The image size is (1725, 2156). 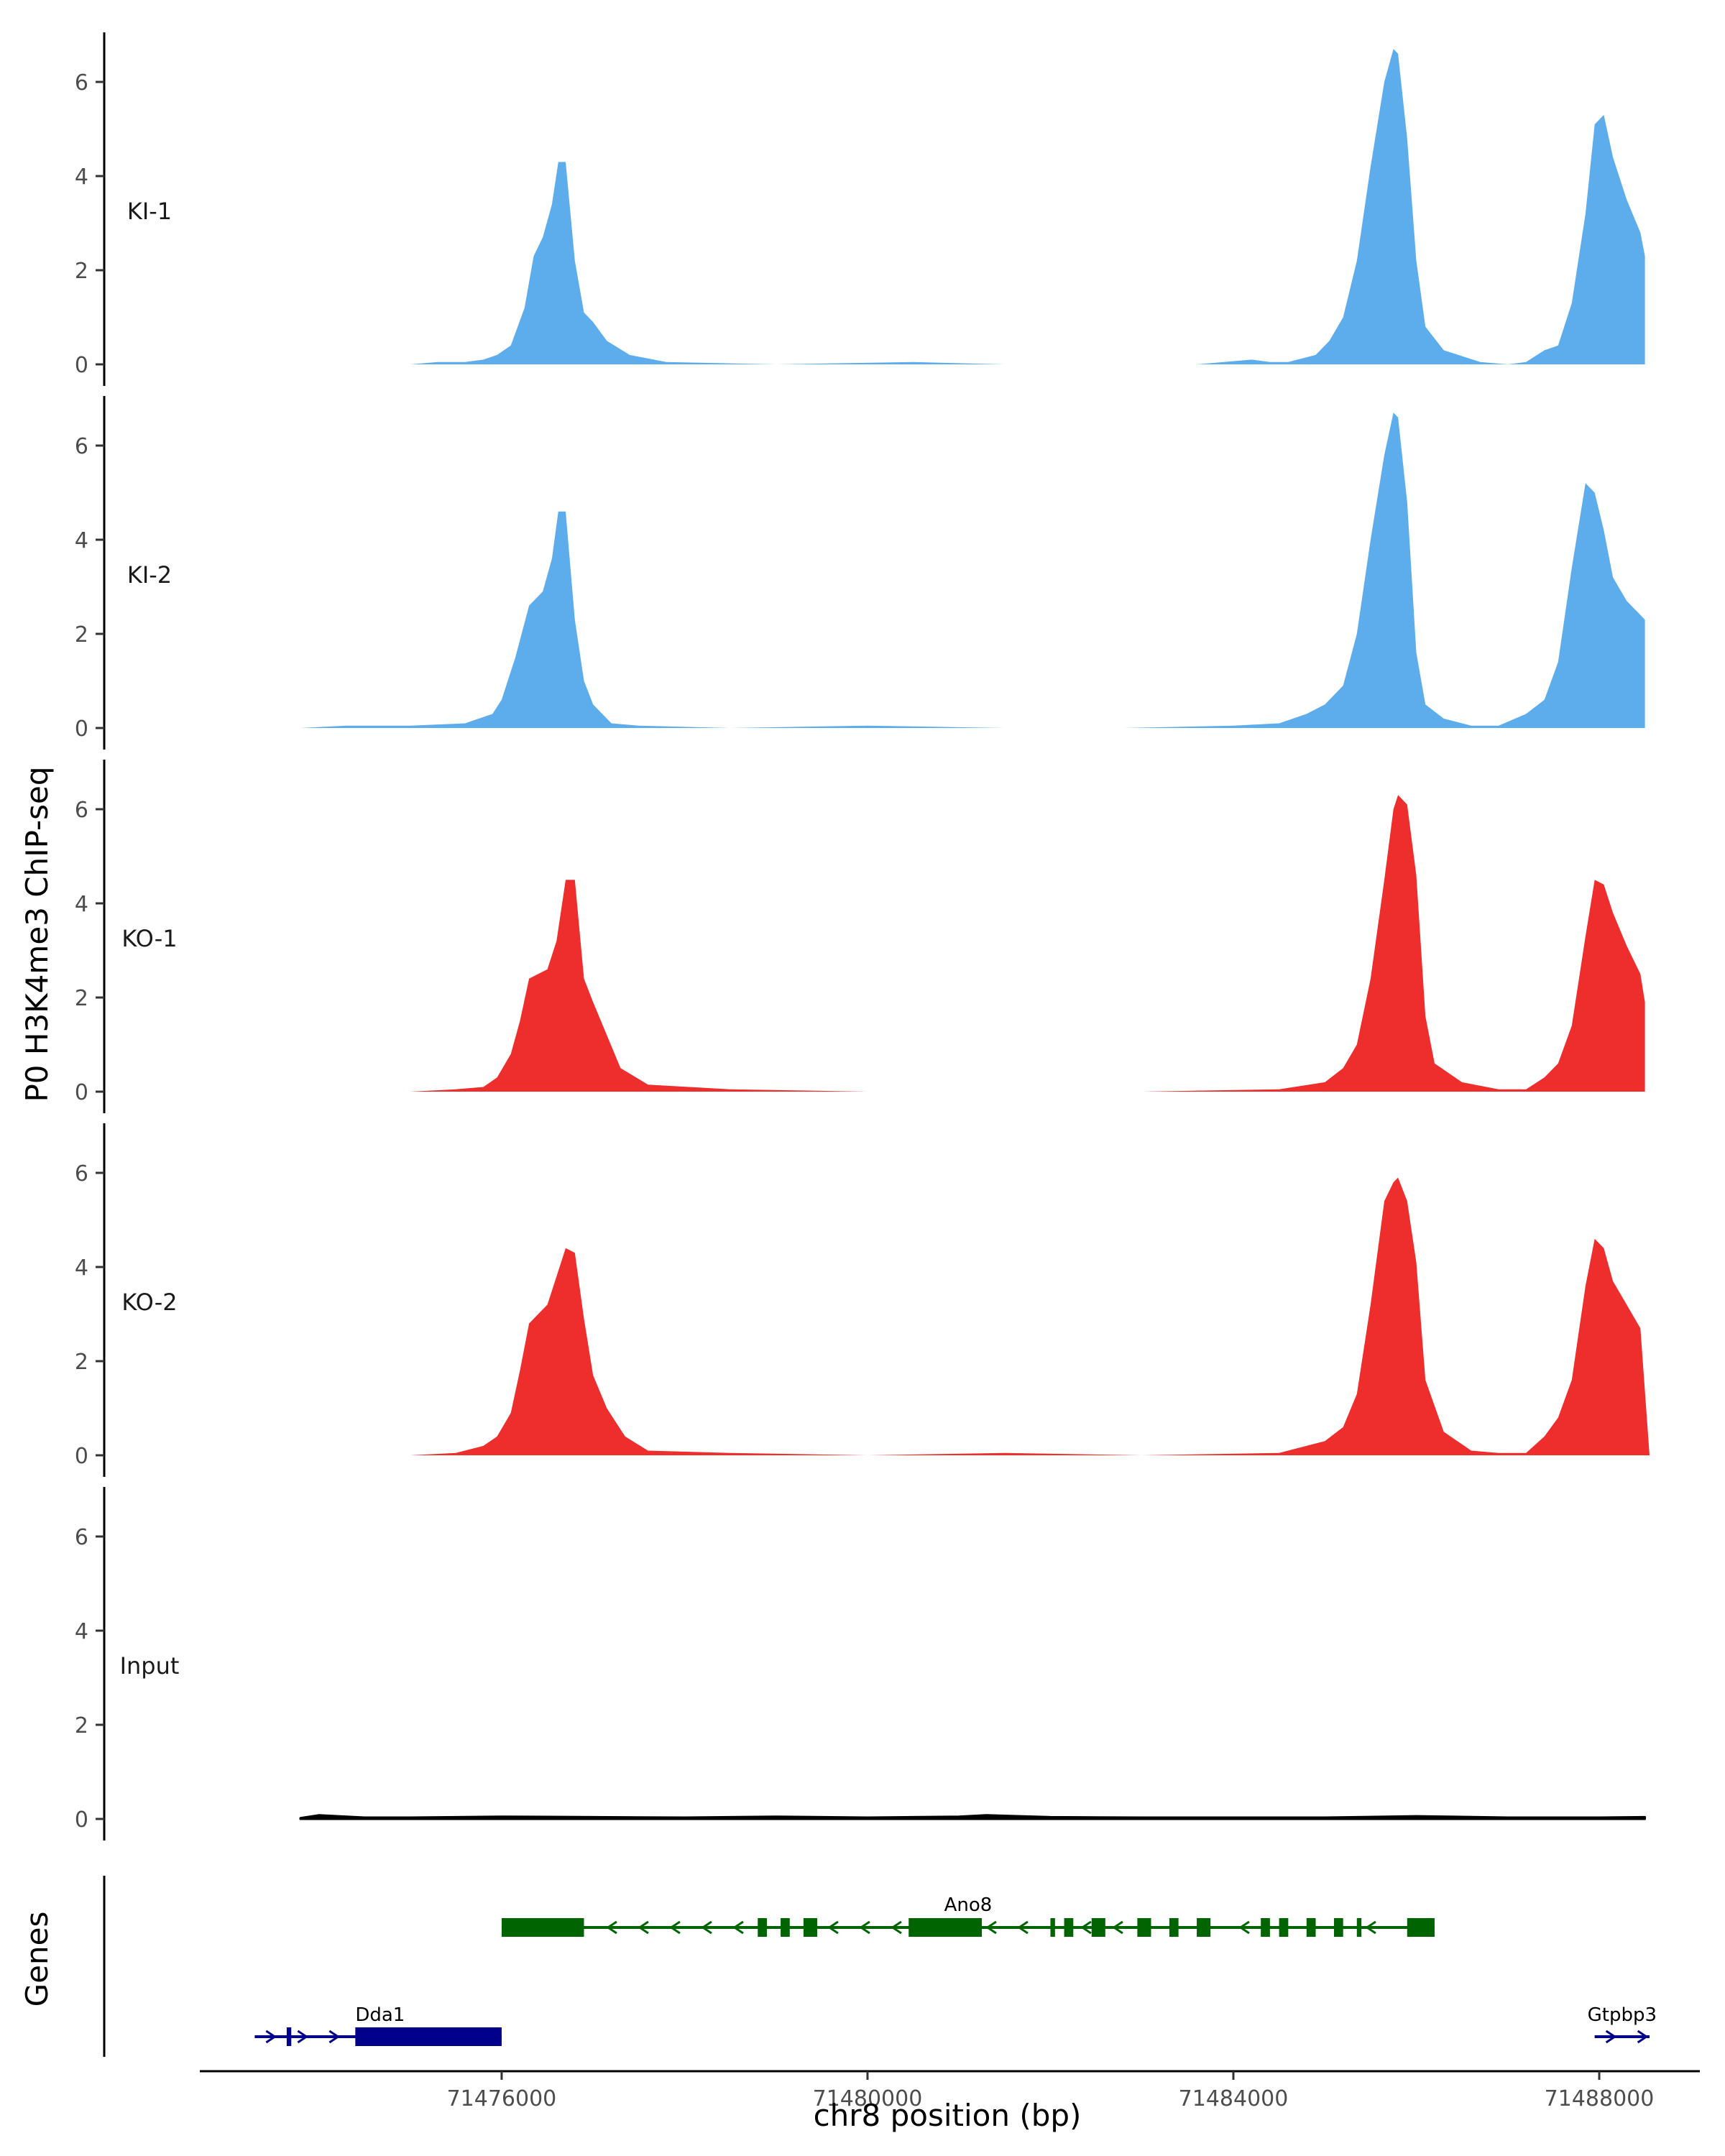 What do you see at coordinates (37, 934) in the screenshot?
I see `y-axis-title: P0 H3K4me3 ChIP-seq` at bounding box center [37, 934].